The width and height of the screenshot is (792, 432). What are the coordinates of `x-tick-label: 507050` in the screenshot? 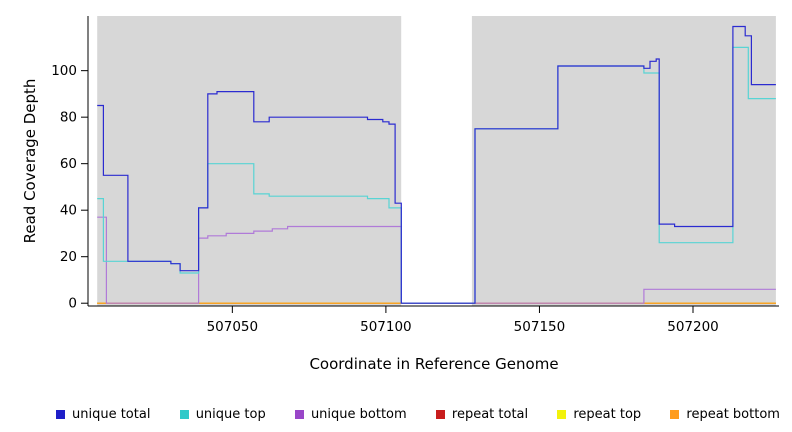 It's located at (233, 327).